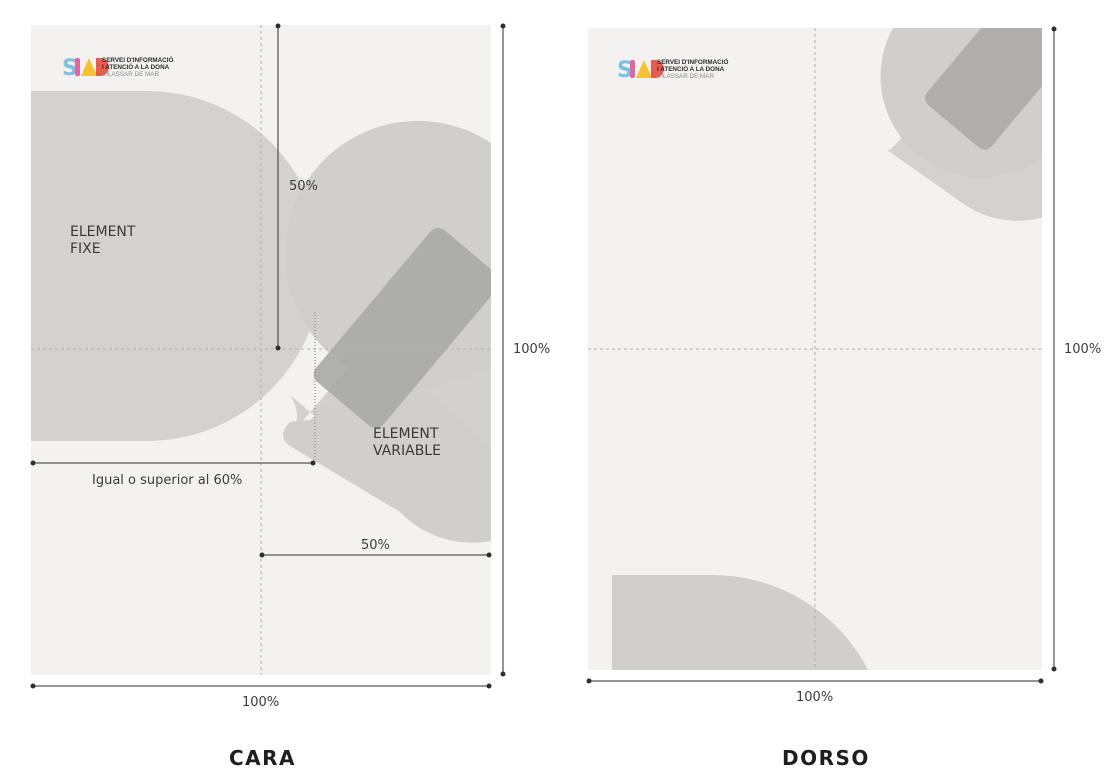  What do you see at coordinates (303, 186) in the screenshot?
I see `dim-vertical-half-label: 50%` at bounding box center [303, 186].